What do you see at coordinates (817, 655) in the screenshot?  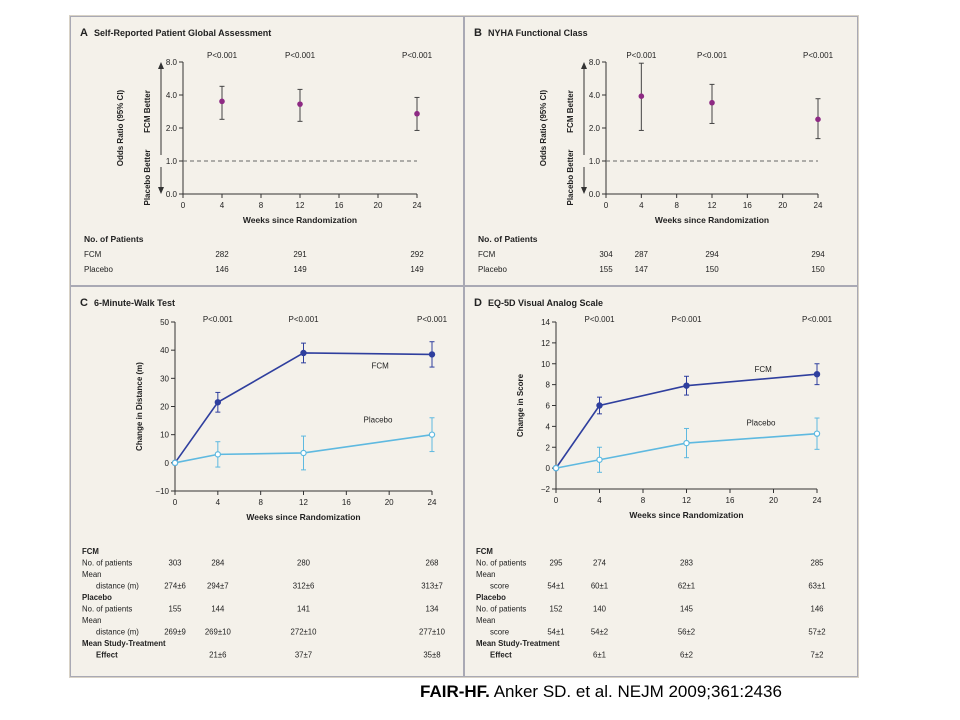 I see `table-cell: 7±2` at bounding box center [817, 655].